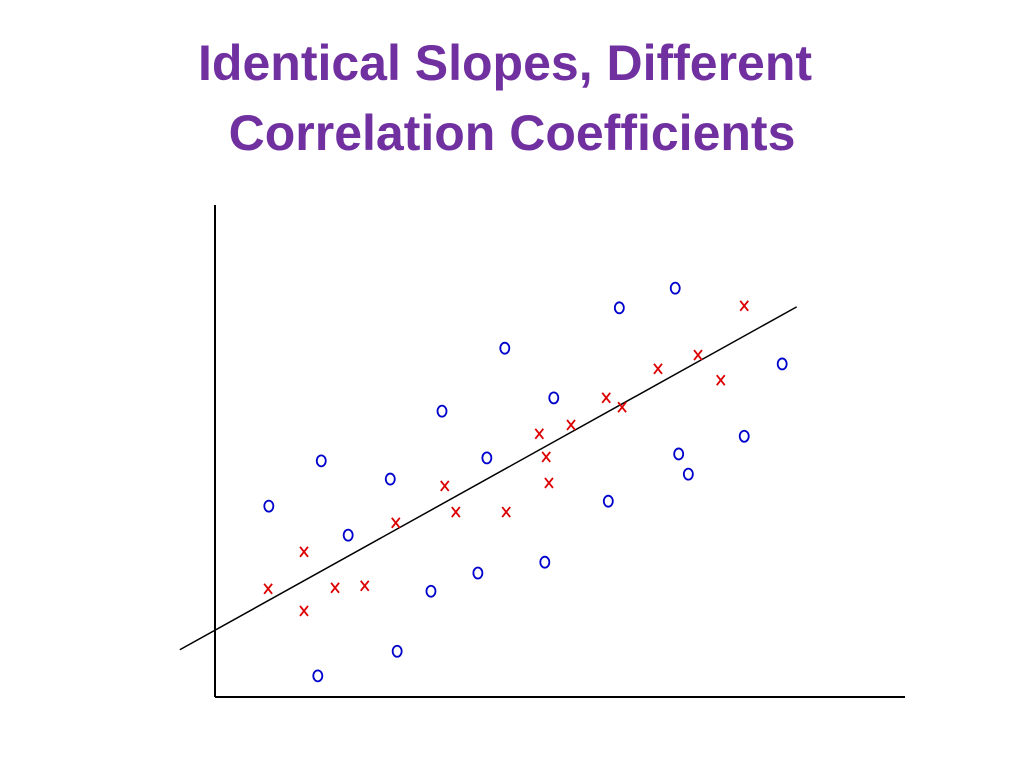 The image size is (1024, 768). What do you see at coordinates (512, 133) in the screenshot?
I see `title-line: Correlation Coefficients` at bounding box center [512, 133].